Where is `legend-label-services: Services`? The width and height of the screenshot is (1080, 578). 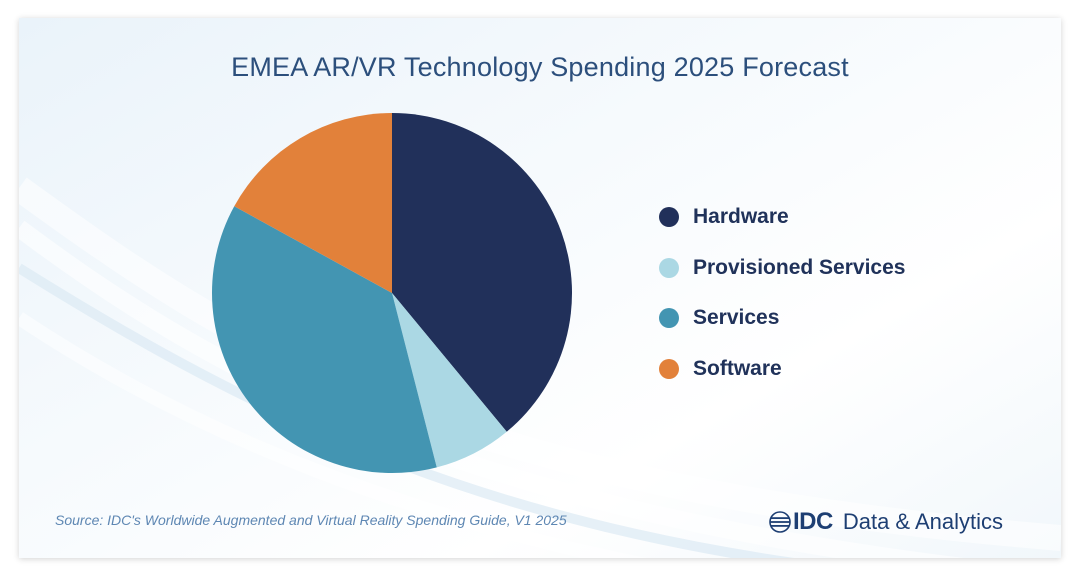
legend-label-services: Services is located at coordinates (736, 318).